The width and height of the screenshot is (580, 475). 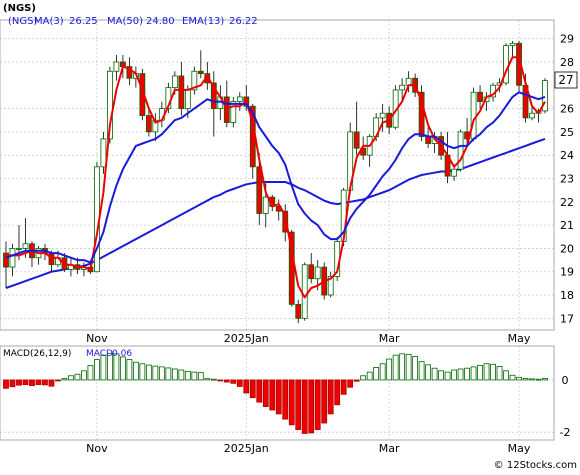 I want to click on legend-ma50-label: MA(50), so click(x=125, y=21).